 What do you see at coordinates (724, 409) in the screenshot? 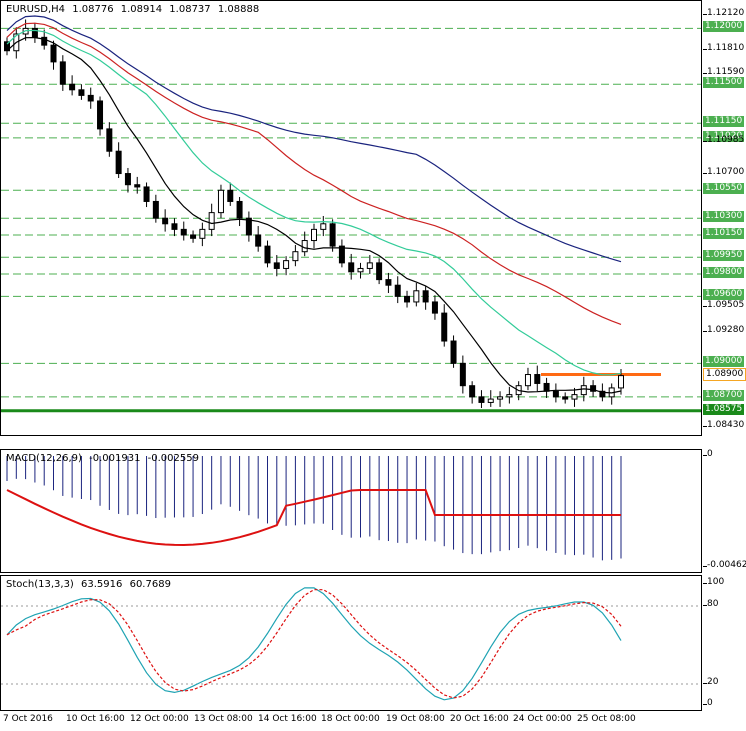
I see `price-label: 1.08575` at bounding box center [724, 409].